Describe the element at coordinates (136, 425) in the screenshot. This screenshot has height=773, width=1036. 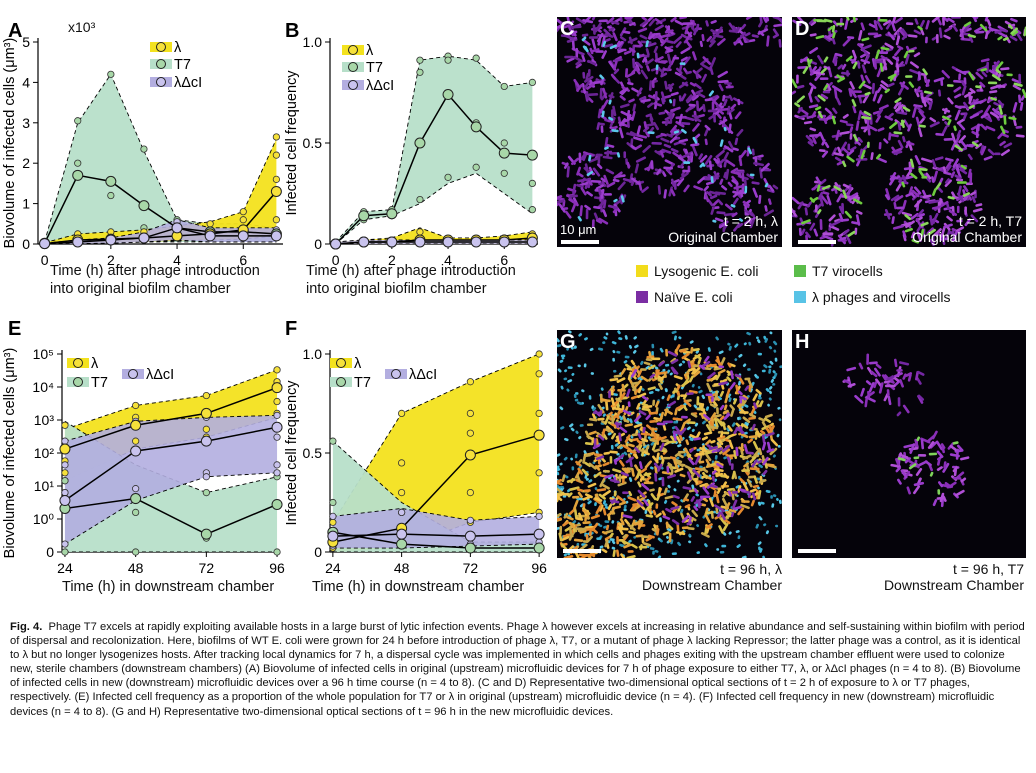
I see `mean-point-lambda` at that location.